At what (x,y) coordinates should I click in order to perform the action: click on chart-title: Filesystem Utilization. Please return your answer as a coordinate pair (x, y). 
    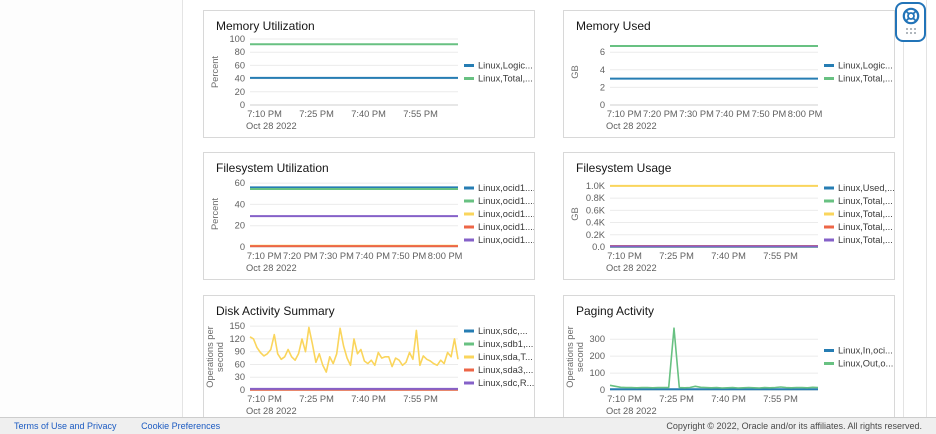
    Looking at the image, I should click on (272, 168).